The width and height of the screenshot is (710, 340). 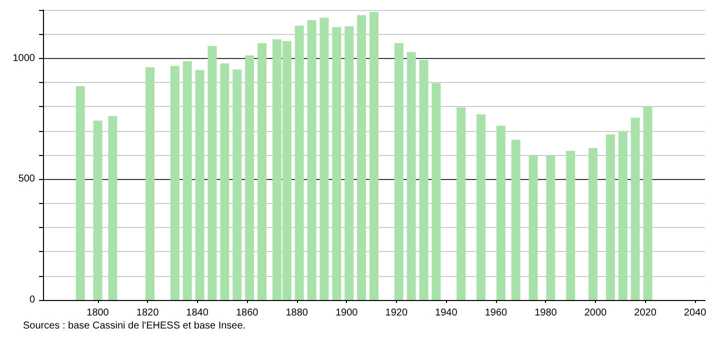 I want to click on x-tick-label: 1840, so click(x=197, y=313).